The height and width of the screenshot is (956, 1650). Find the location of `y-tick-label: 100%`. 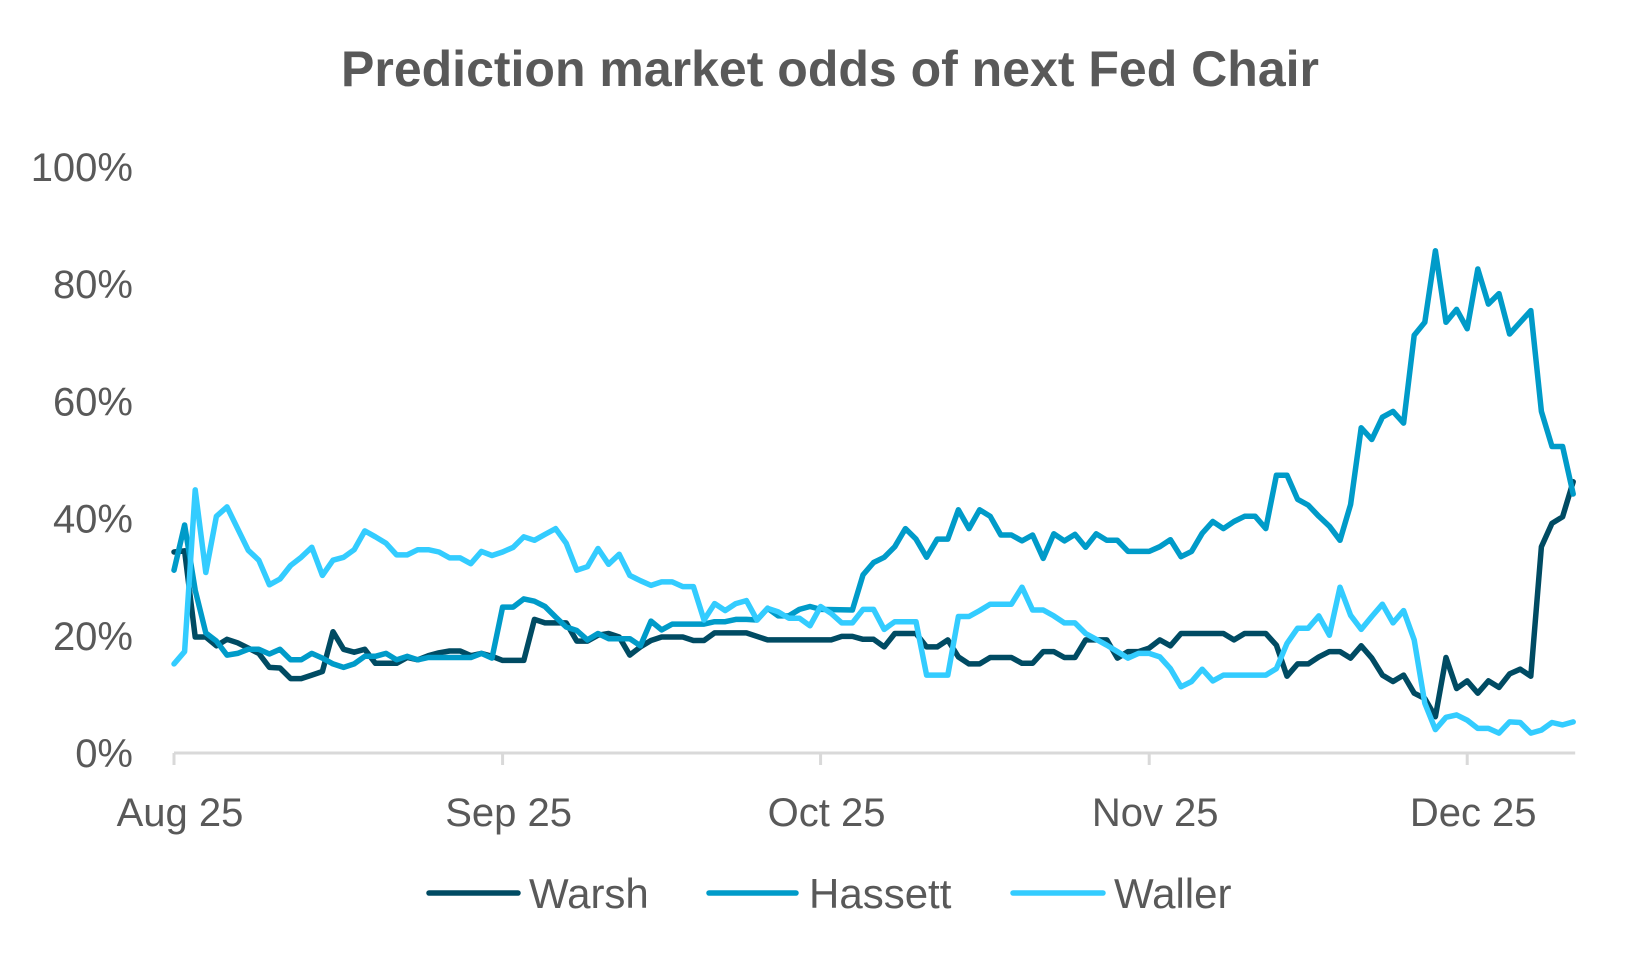

y-tick-label: 100% is located at coordinates (82, 168).